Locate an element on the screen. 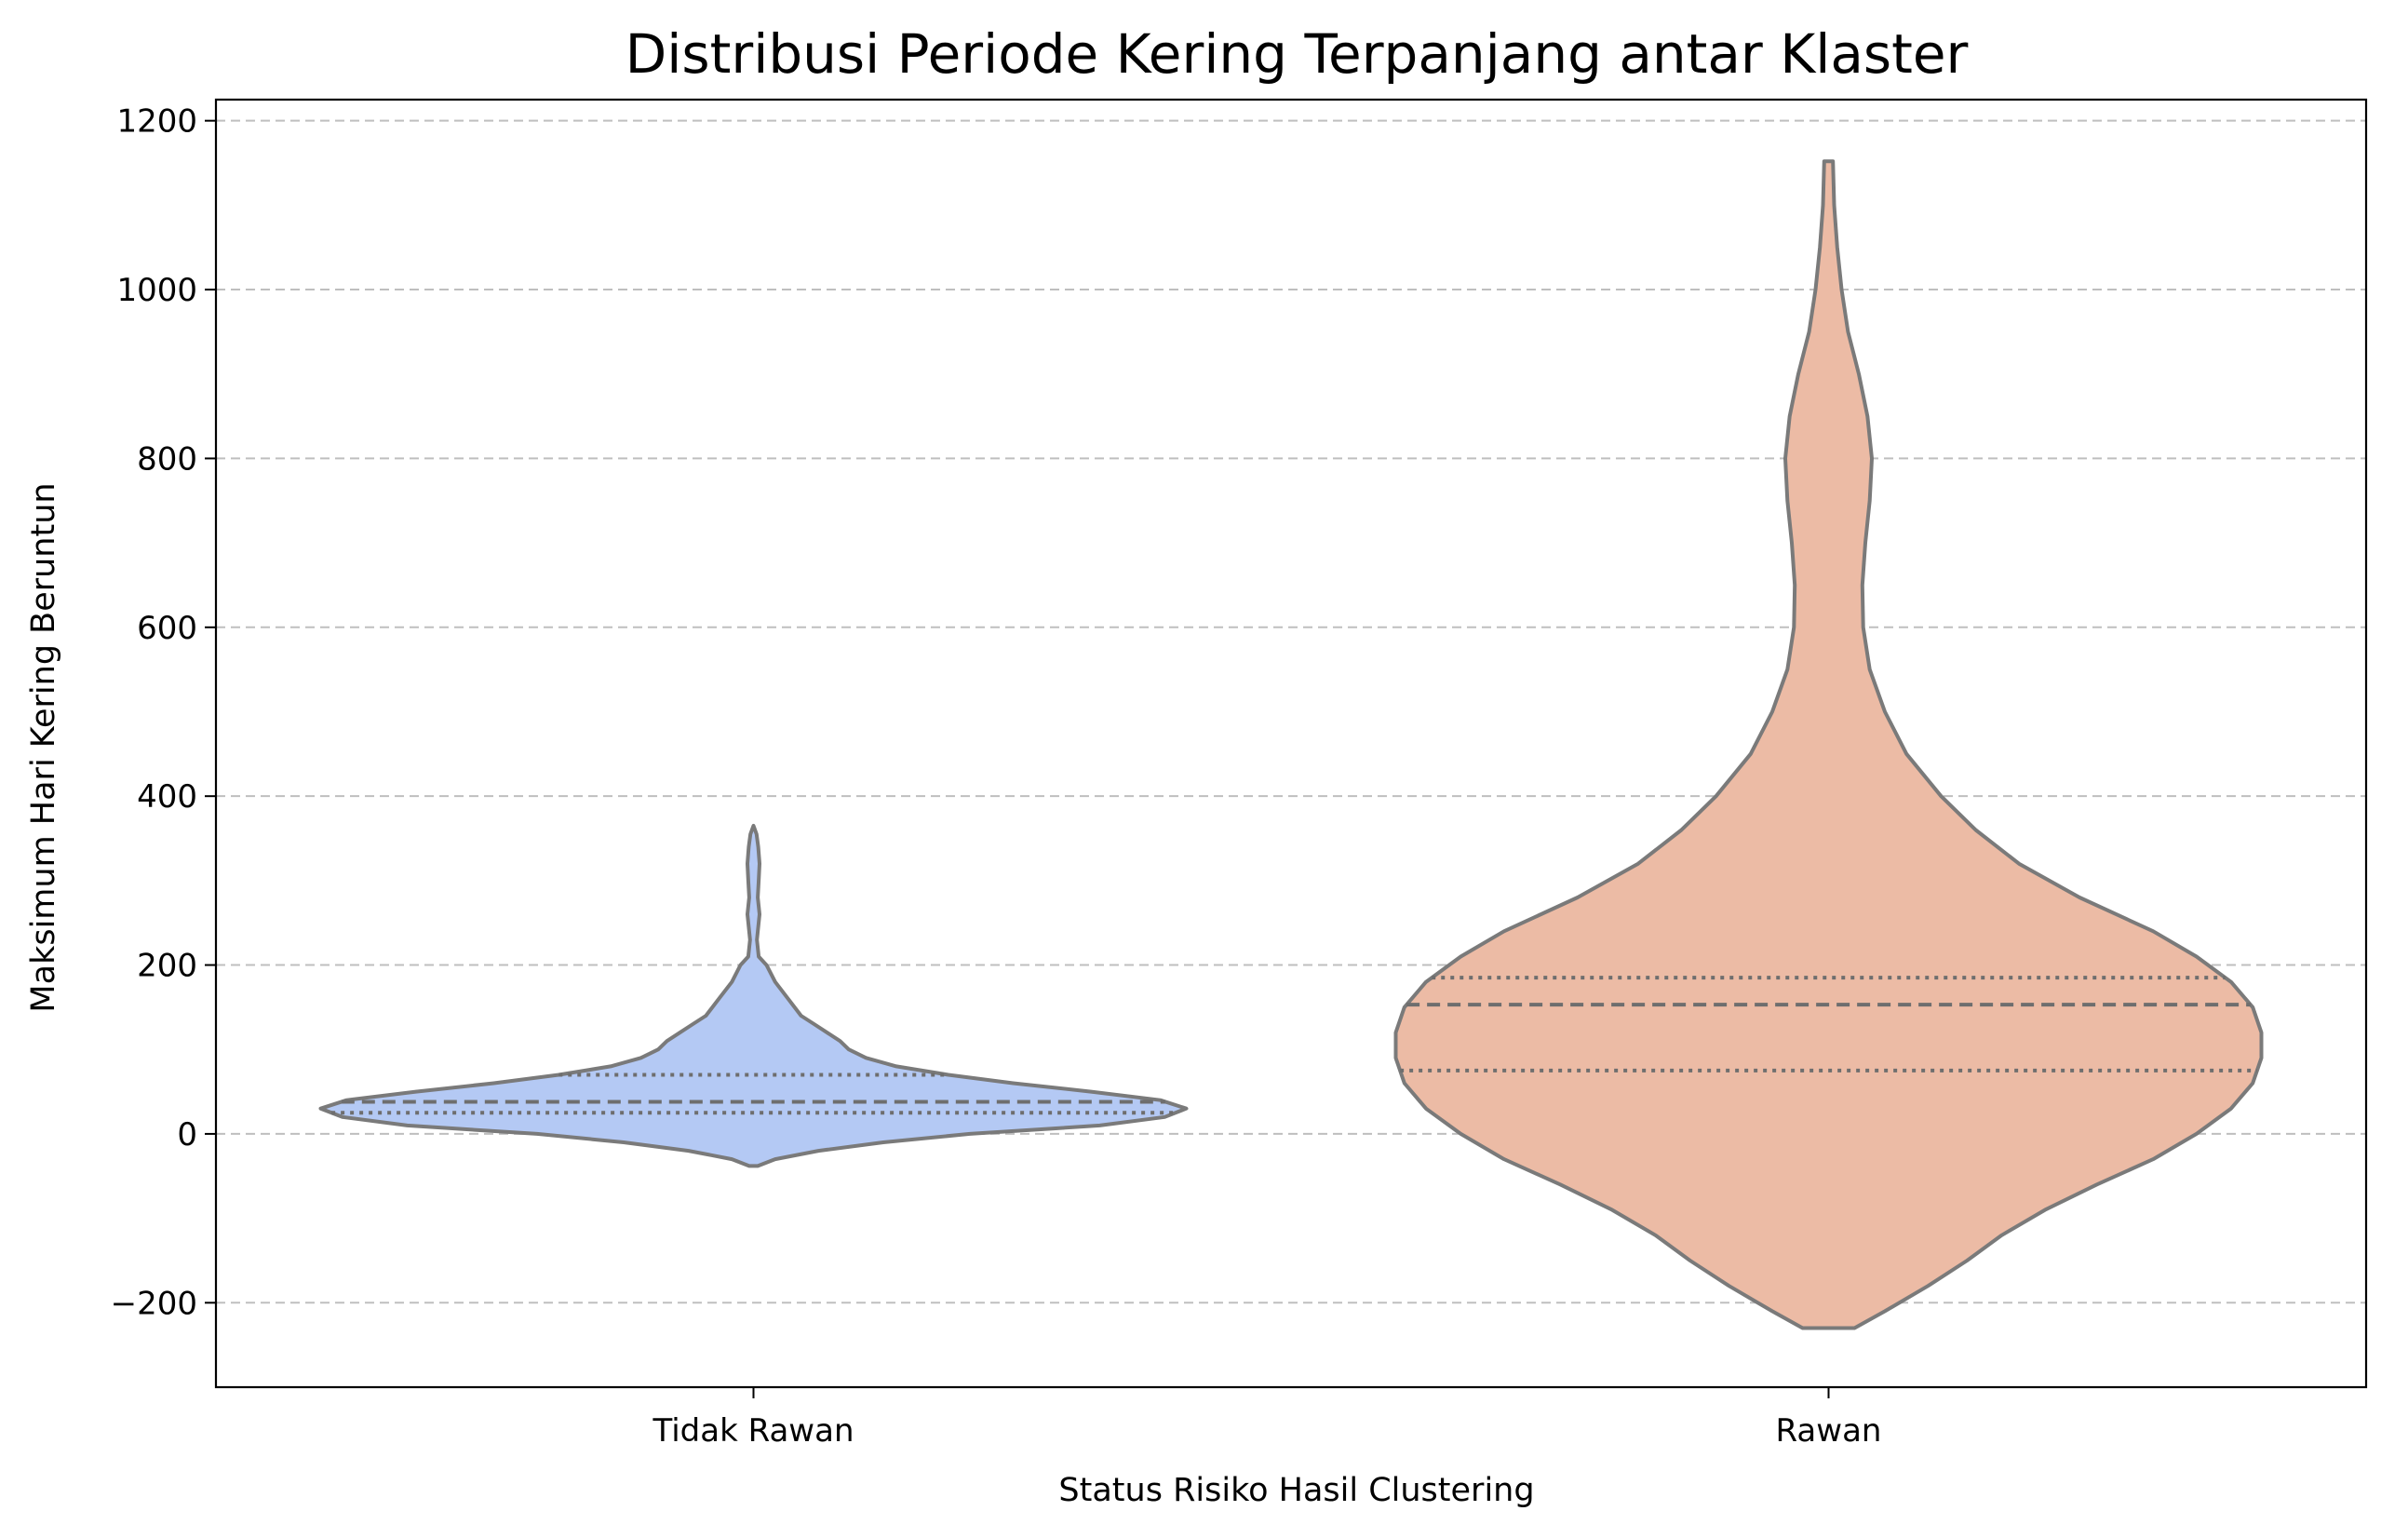 The width and height of the screenshot is (2408, 1538). y-axis-label: Maksimum Hari Kering Beruntun is located at coordinates (43, 747).